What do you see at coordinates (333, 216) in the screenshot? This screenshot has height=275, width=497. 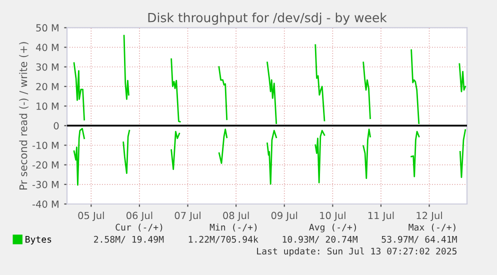 I see `x-tick-label: 10 Jul` at bounding box center [333, 216].